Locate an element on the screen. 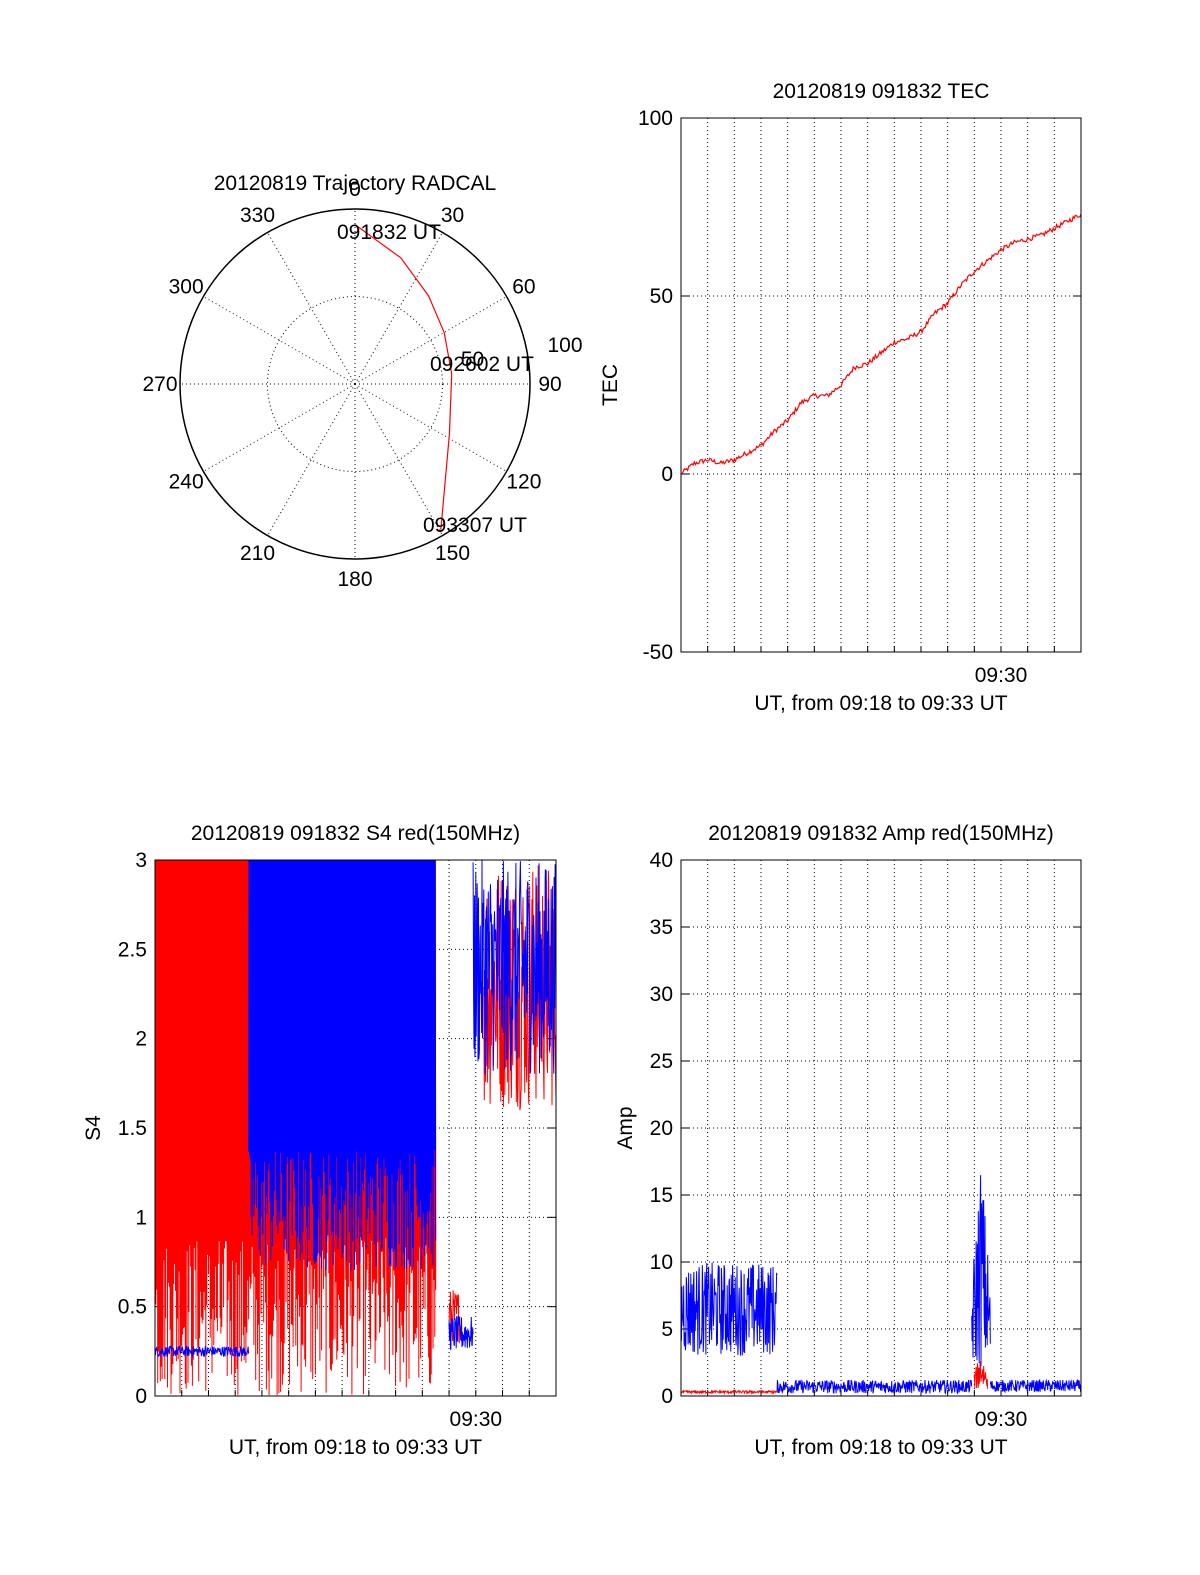 This screenshot has height=1575, width=1200. tec-ytick-label: 50 is located at coordinates (661, 296).